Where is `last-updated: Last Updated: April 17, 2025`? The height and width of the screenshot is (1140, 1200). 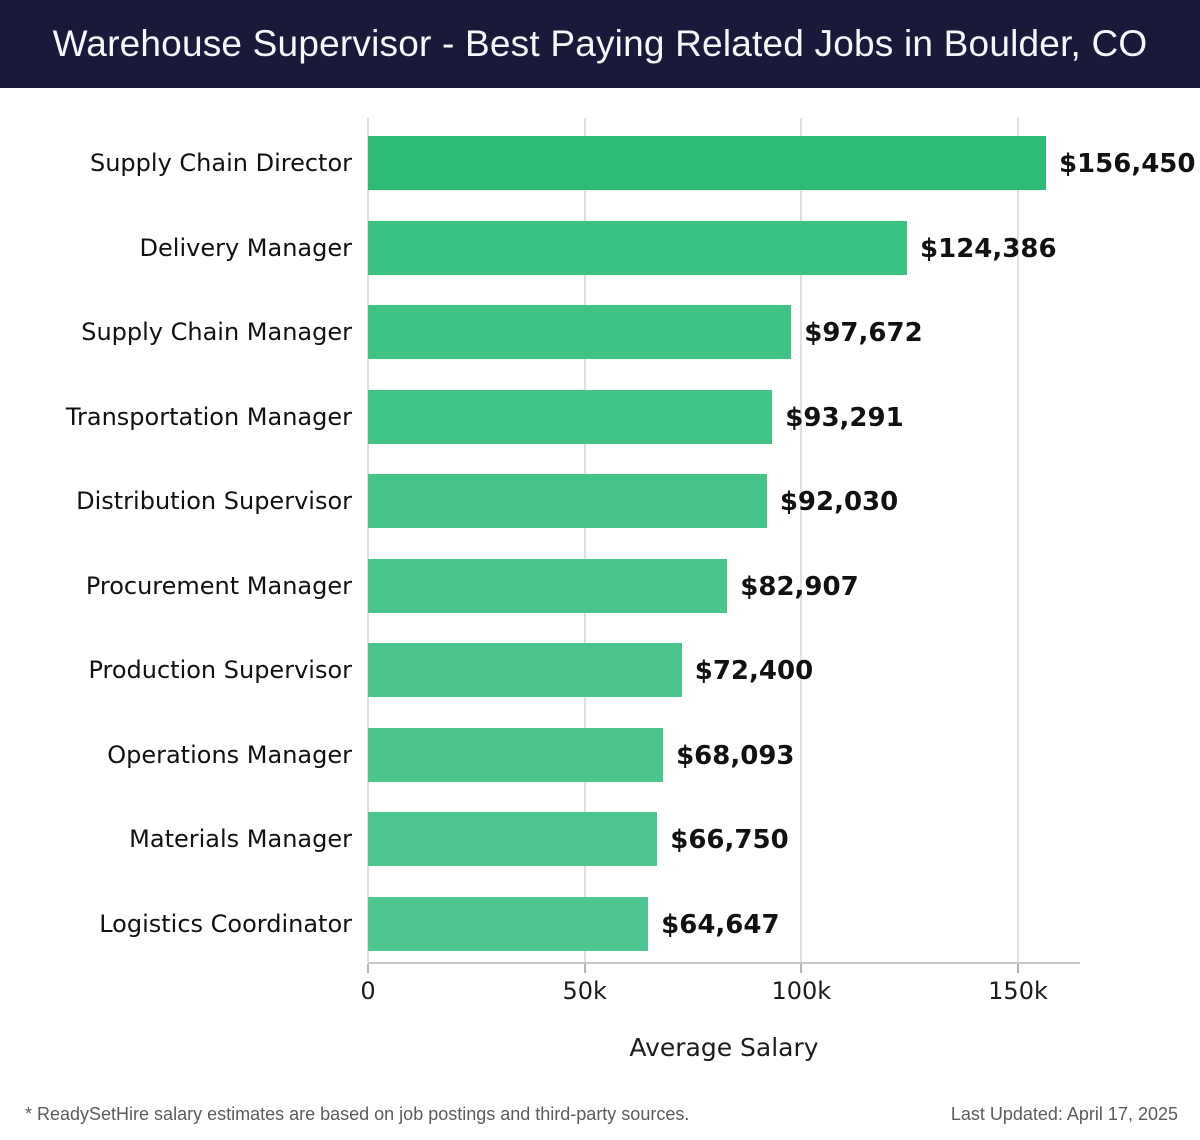
last-updated: Last Updated: April 17, 2025 is located at coordinates (1064, 1113).